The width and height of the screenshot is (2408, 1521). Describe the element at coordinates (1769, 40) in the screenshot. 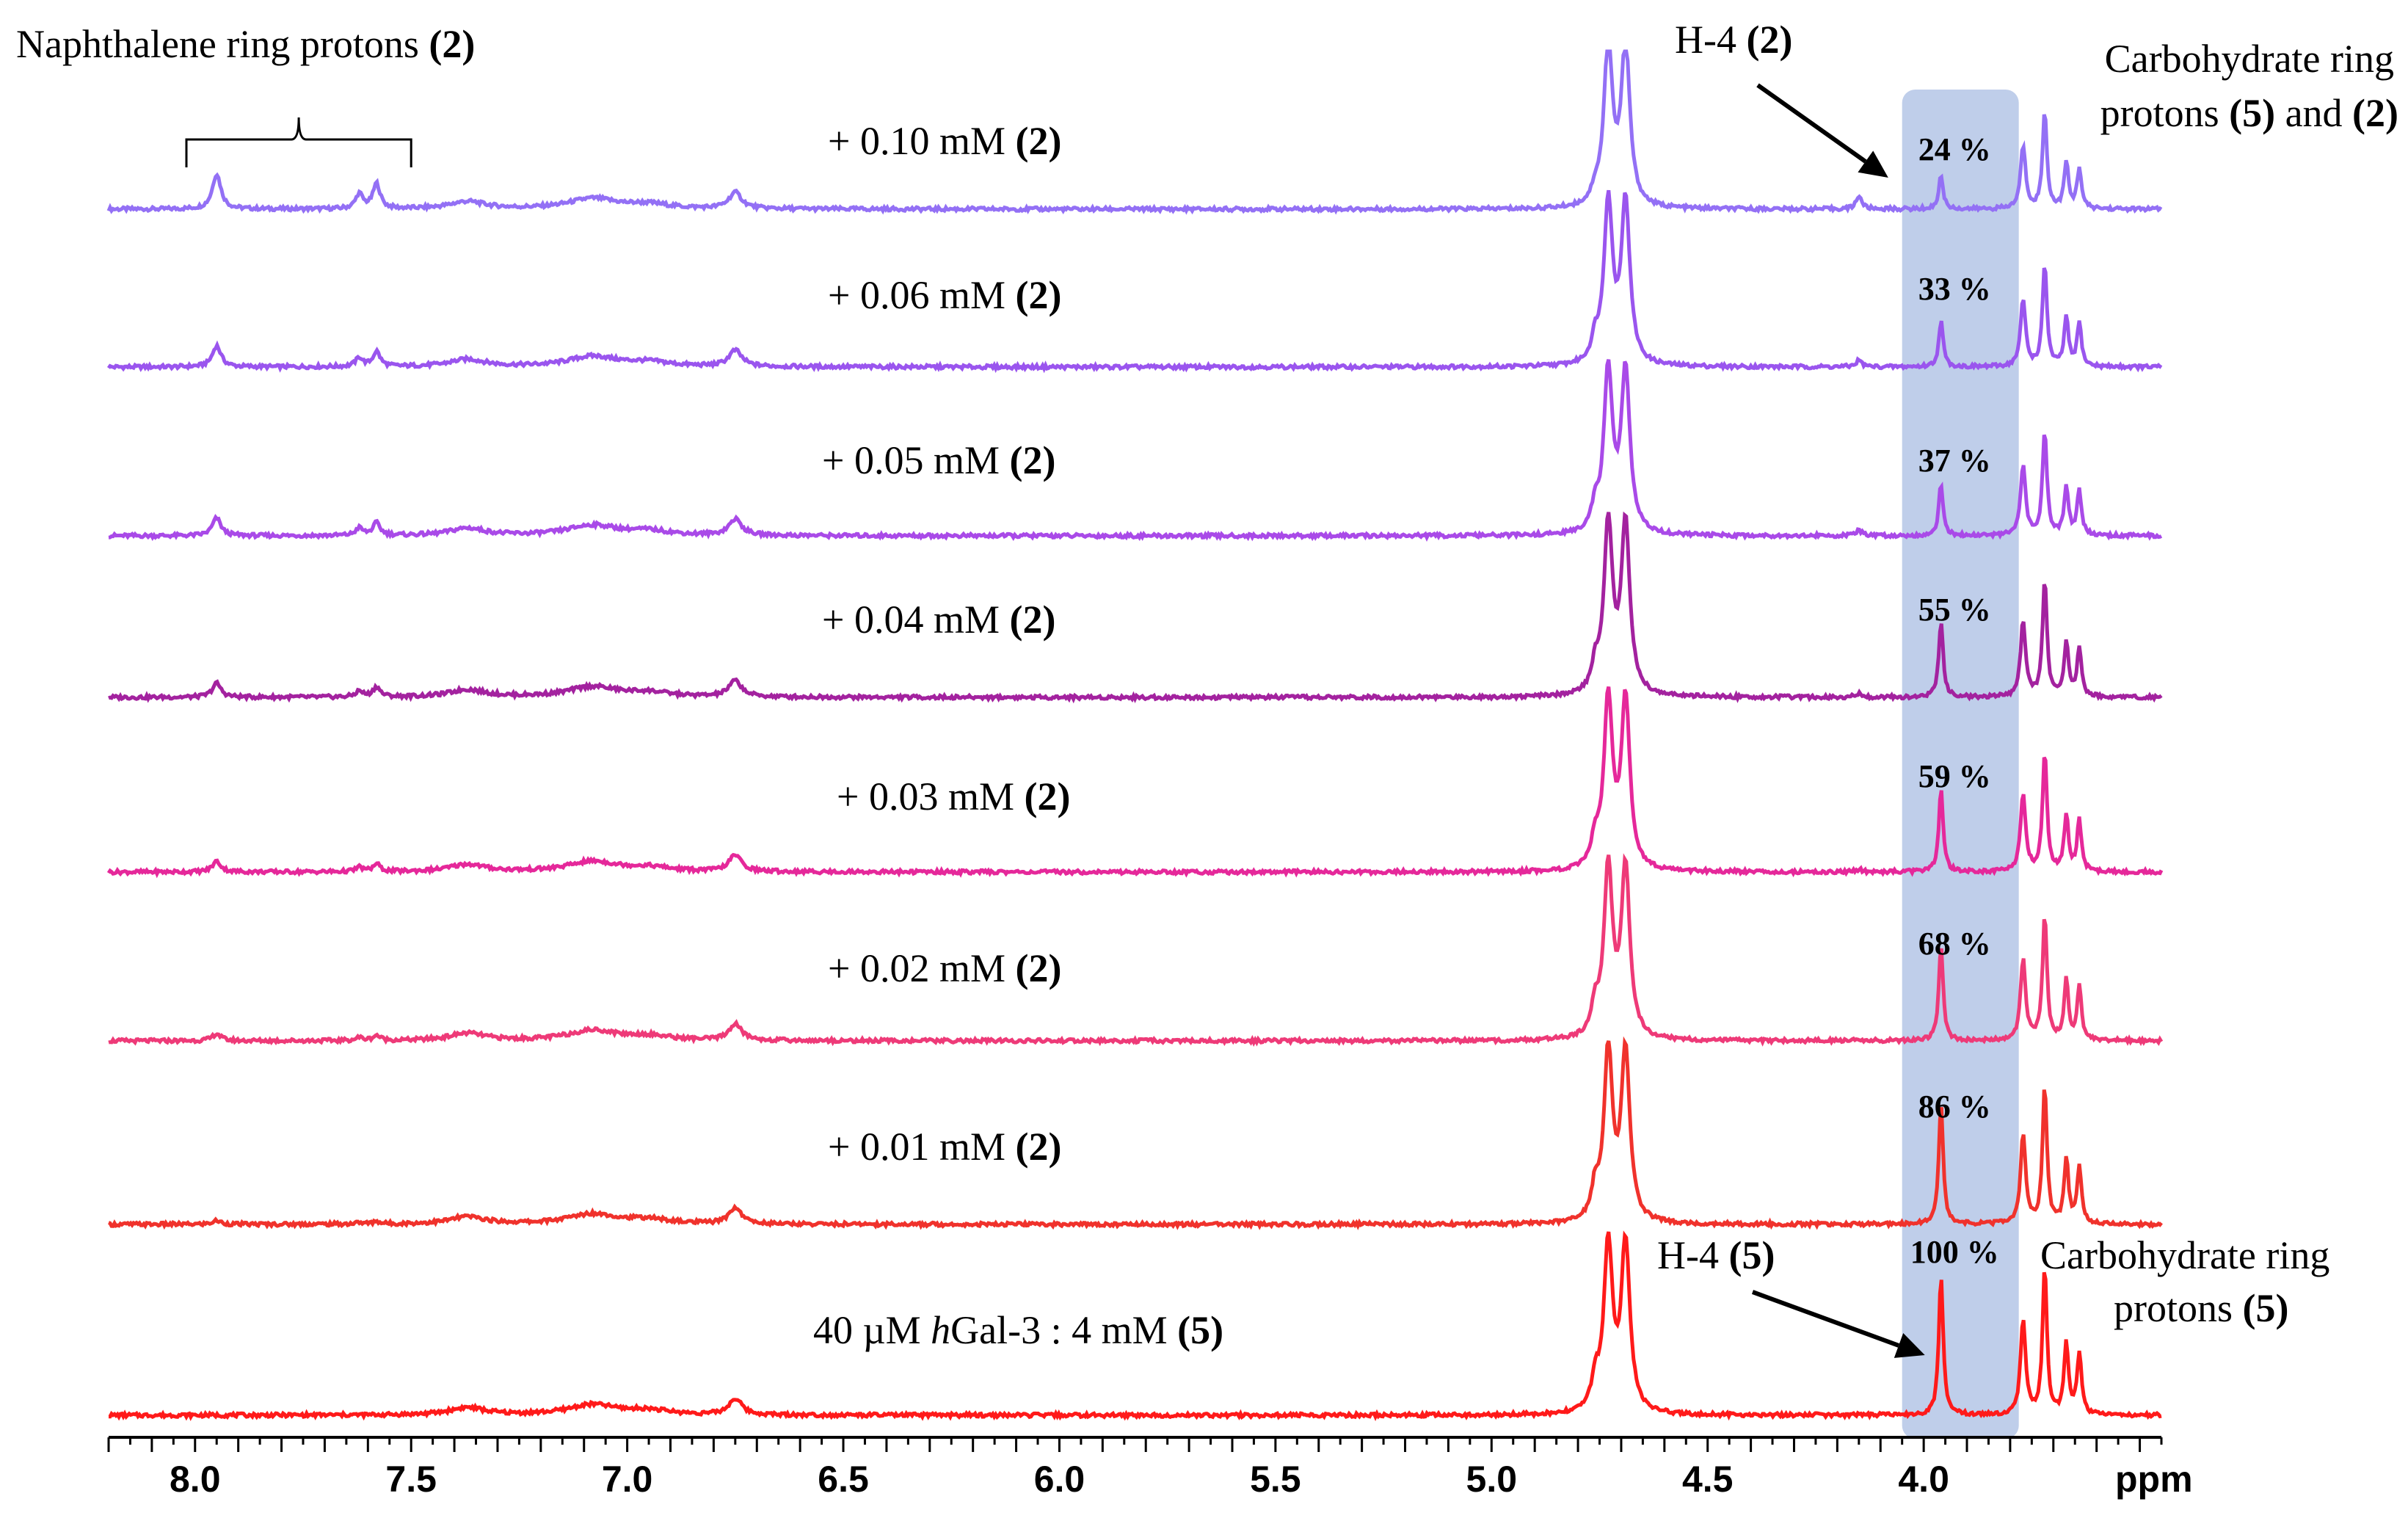

I see `h4-2-cmpd: (2)` at that location.